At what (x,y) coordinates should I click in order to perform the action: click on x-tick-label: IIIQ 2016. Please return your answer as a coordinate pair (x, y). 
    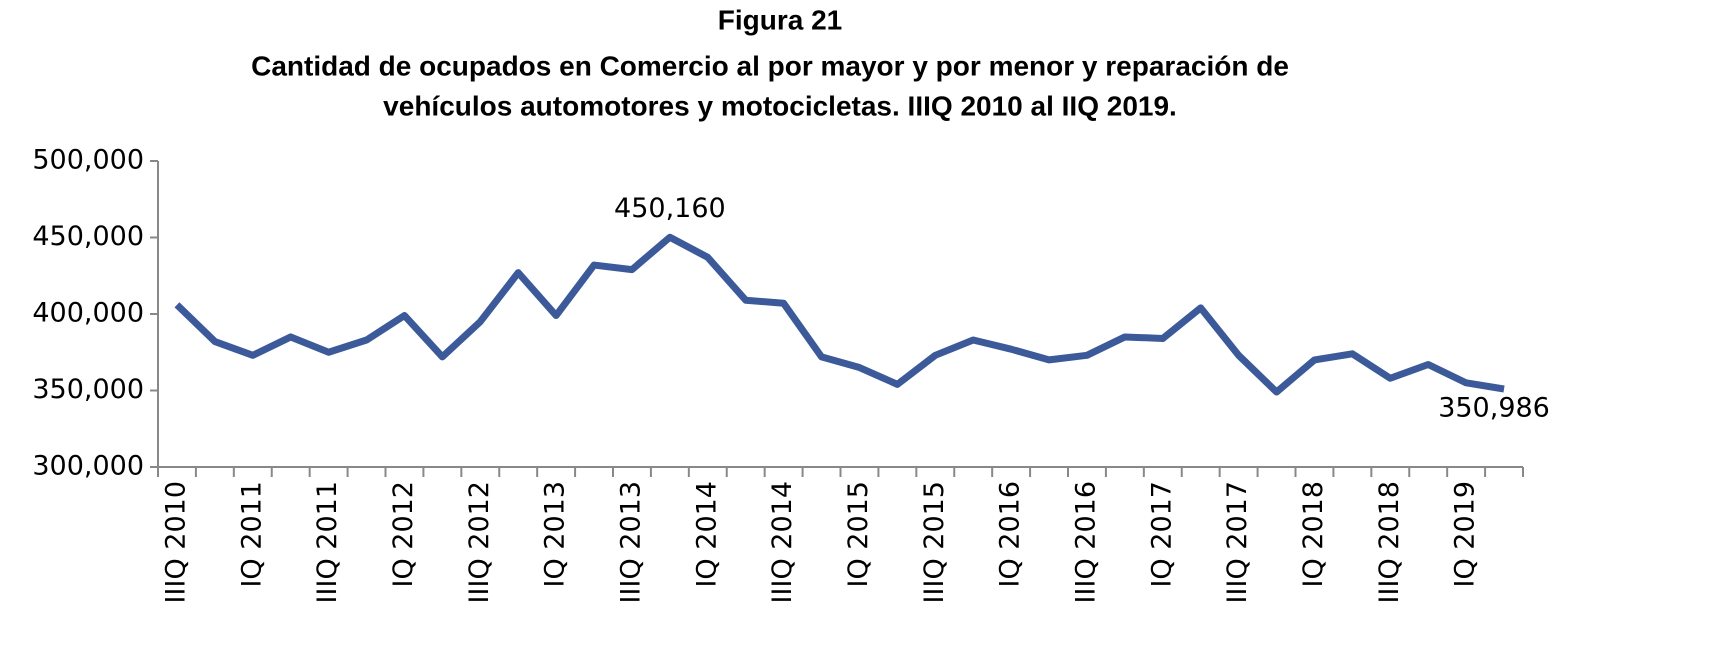
    Looking at the image, I should click on (1085, 542).